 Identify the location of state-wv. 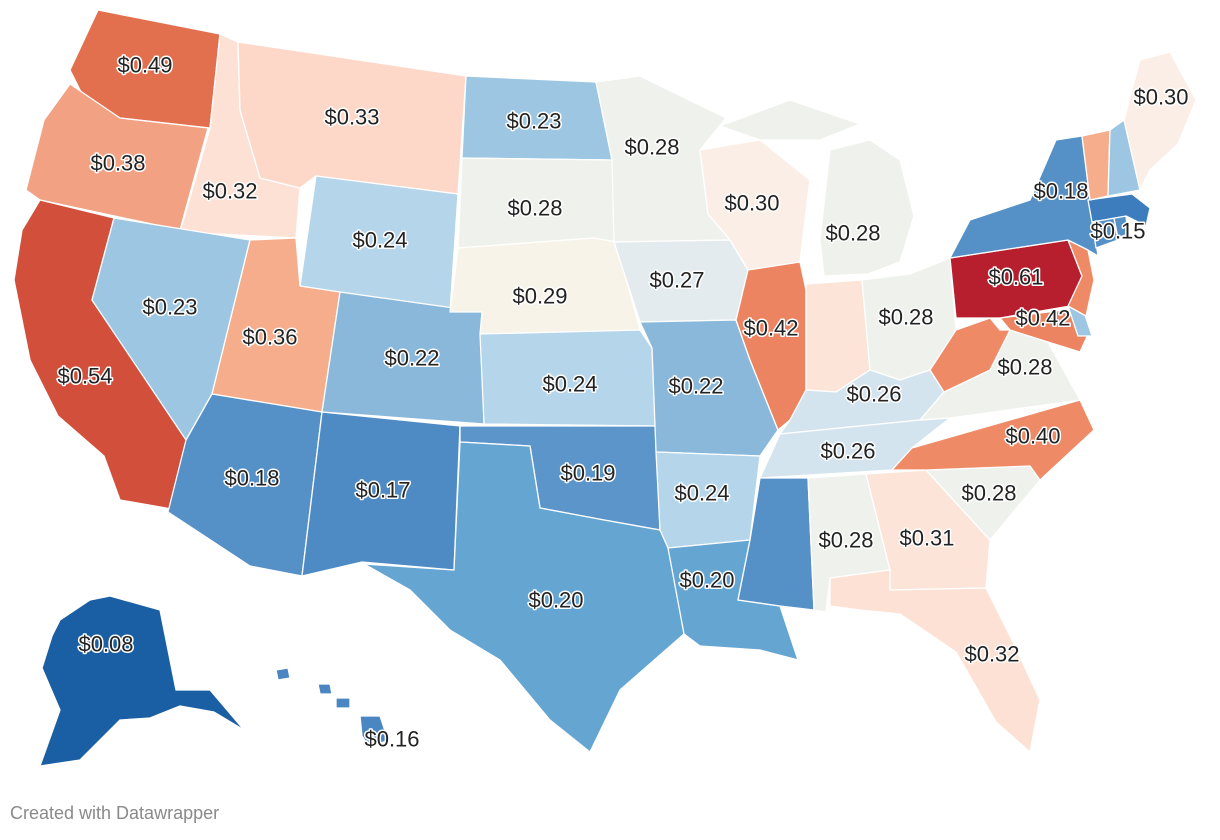
(970, 355).